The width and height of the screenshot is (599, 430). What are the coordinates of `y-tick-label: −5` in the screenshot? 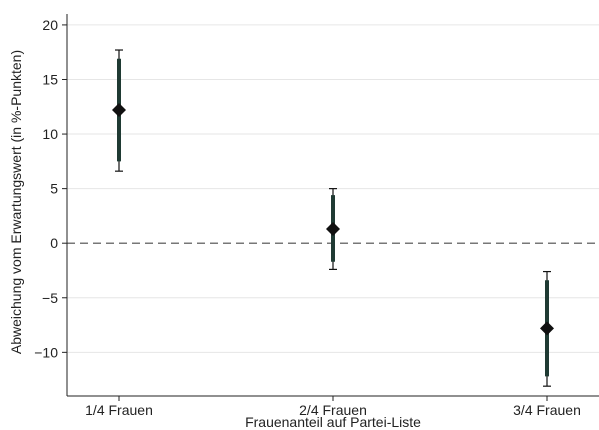 It's located at (50, 298).